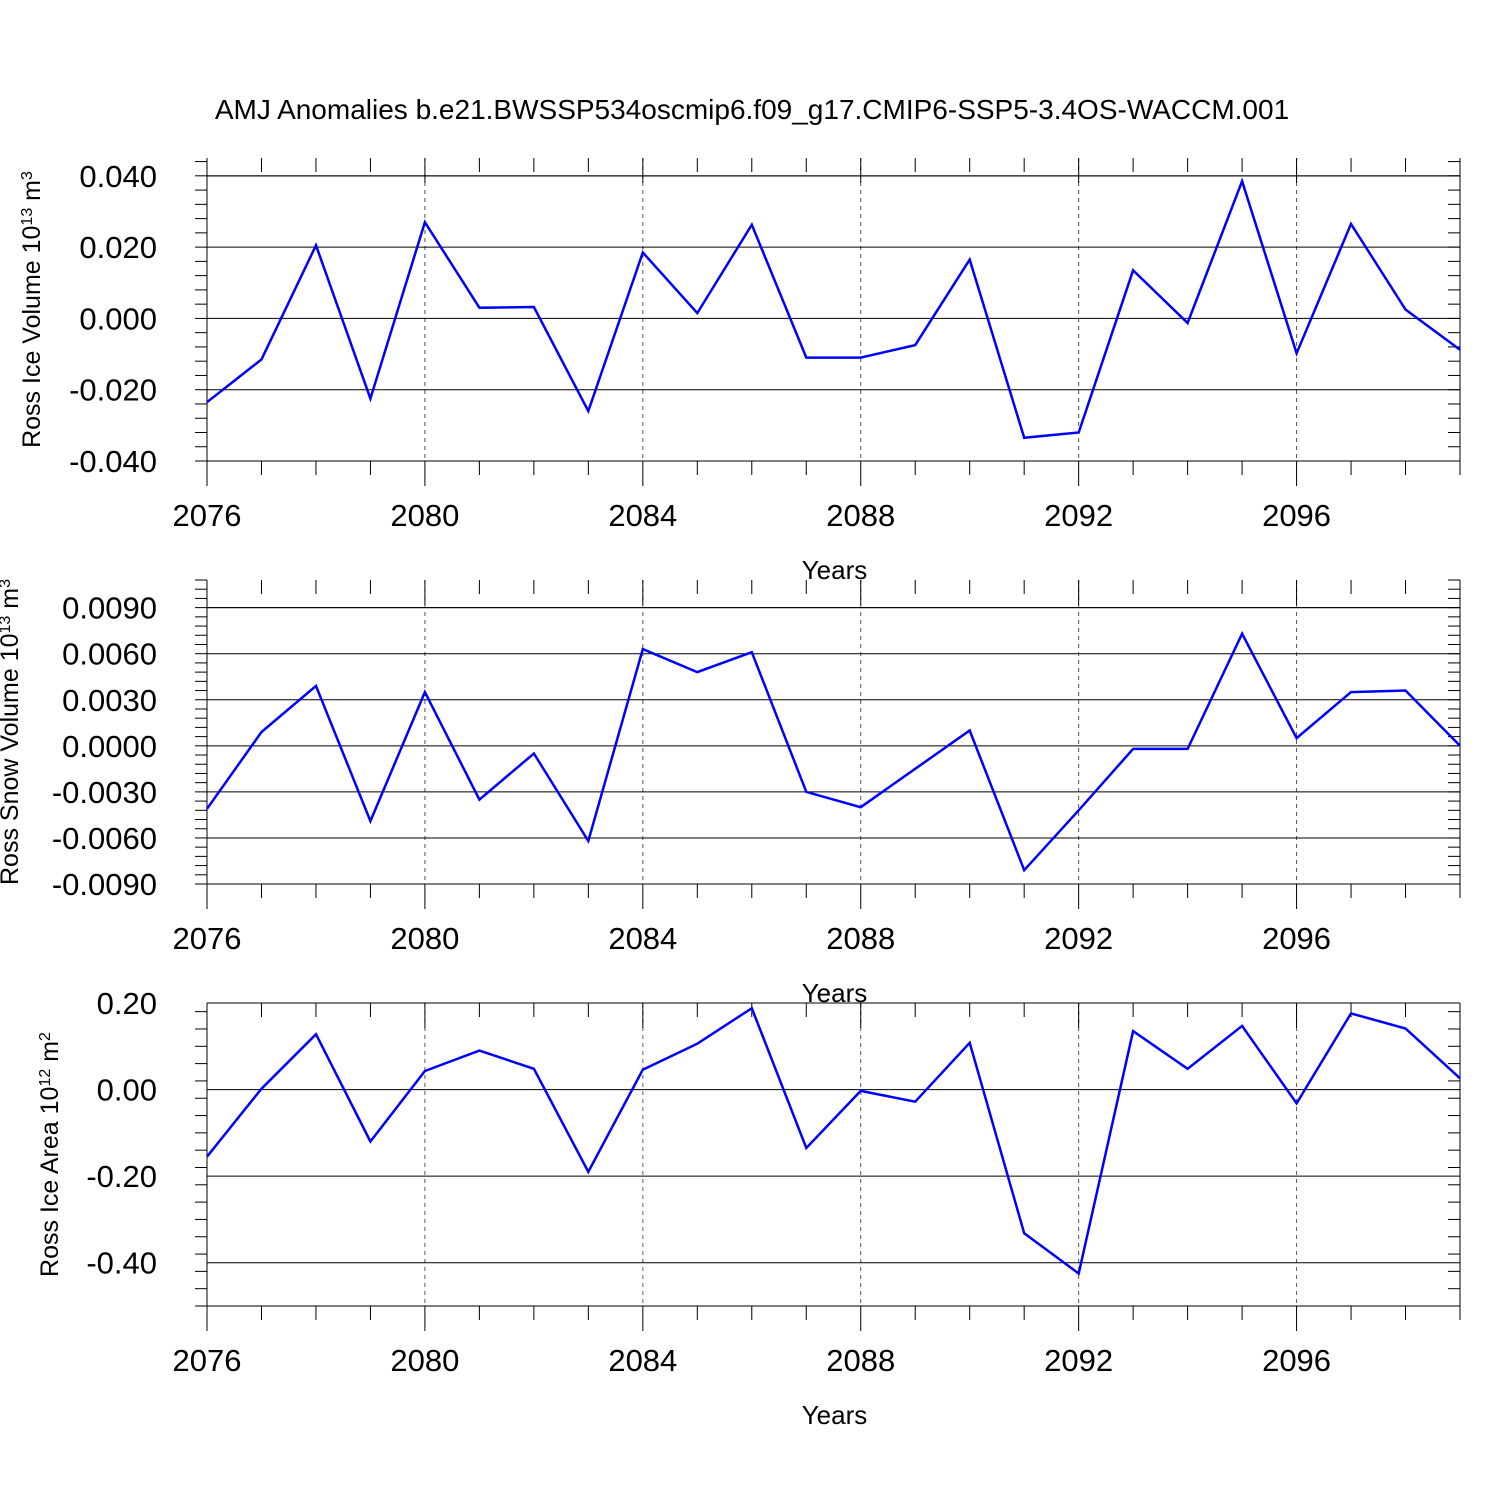 The width and height of the screenshot is (1500, 1500). Describe the element at coordinates (109, 654) in the screenshot. I see `y-tick-label: 0.0060` at that location.